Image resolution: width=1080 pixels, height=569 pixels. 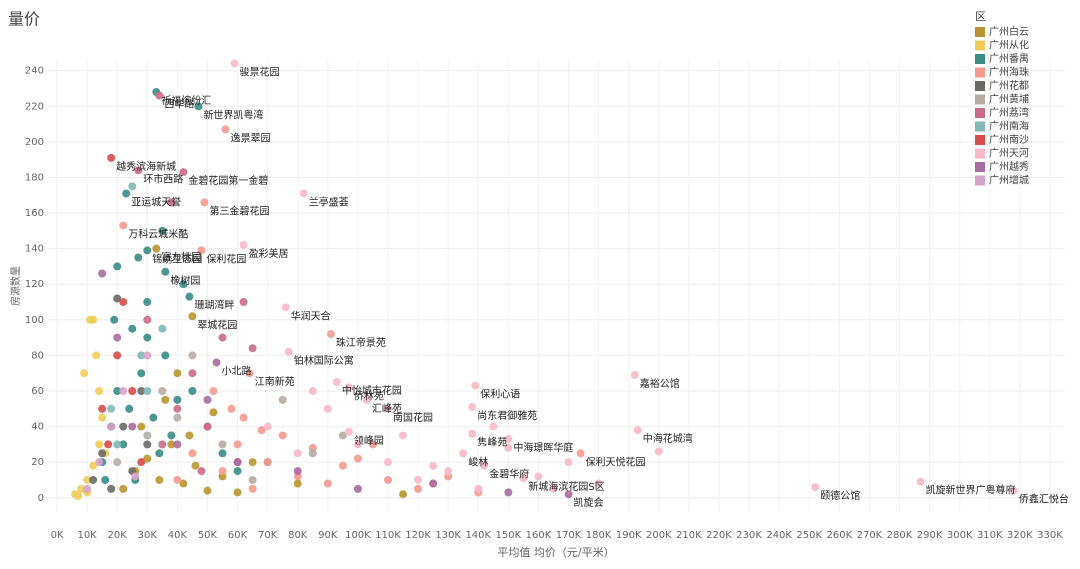 I want to click on y-tick-label: 200, so click(x=34, y=142).